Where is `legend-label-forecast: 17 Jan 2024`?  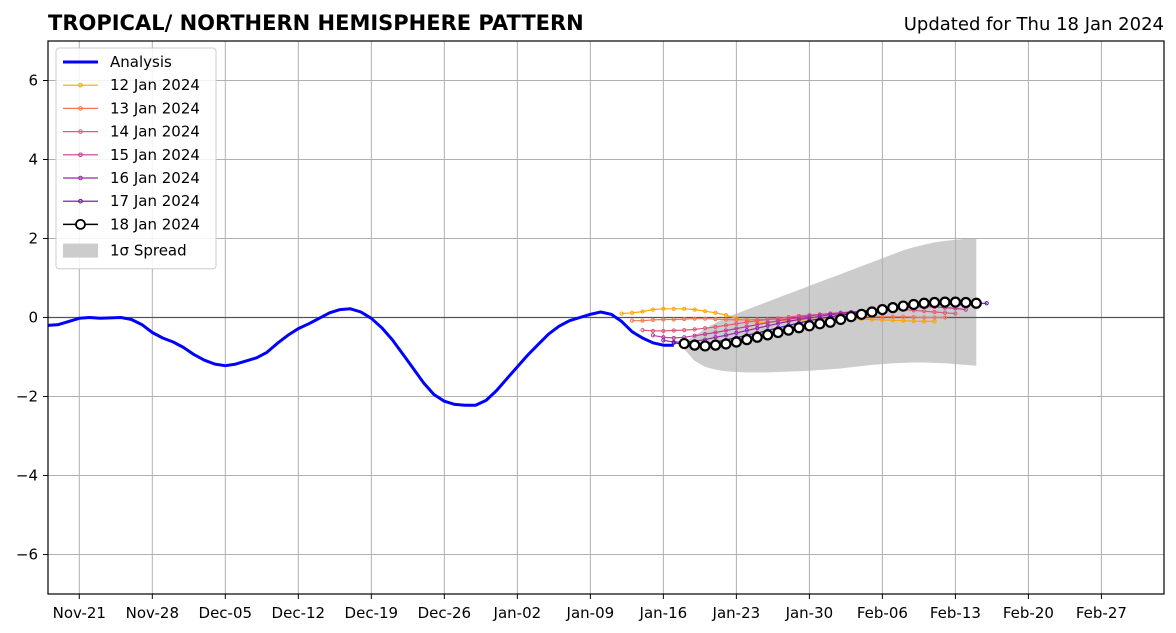
legend-label-forecast: 17 Jan 2024 is located at coordinates (155, 201).